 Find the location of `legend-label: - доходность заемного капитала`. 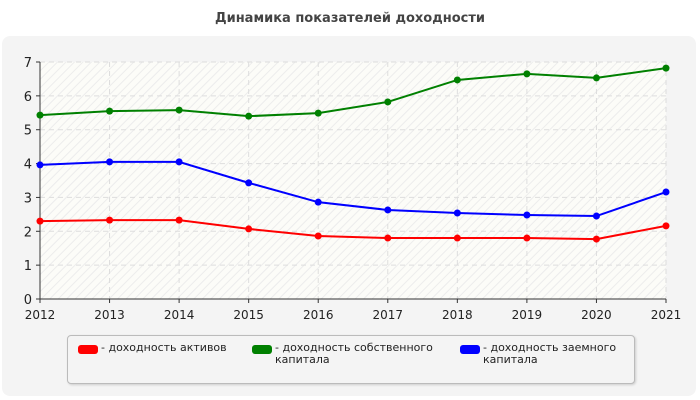

legend-label: - доходность заемного капитала is located at coordinates (550, 353).